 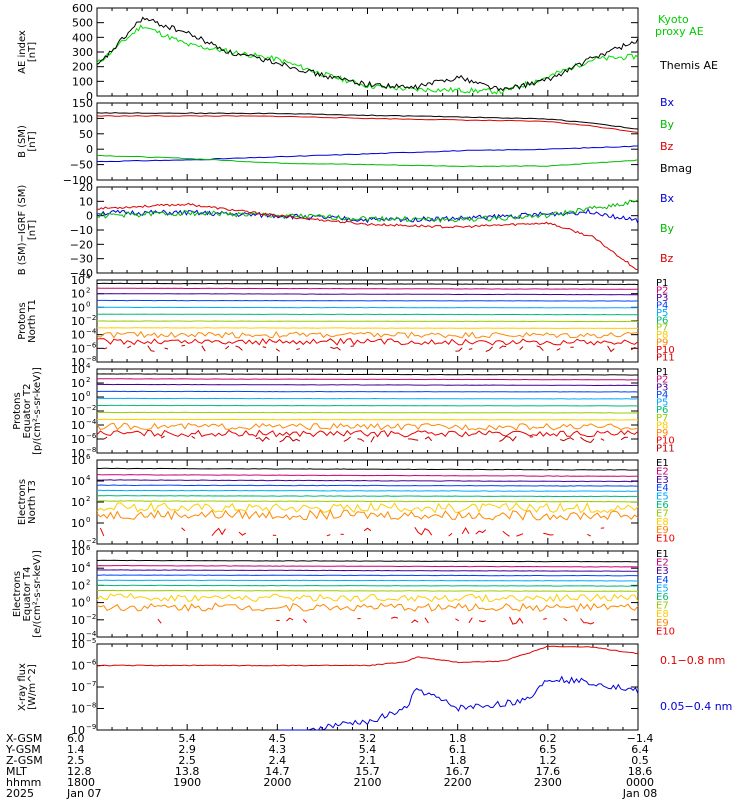 I want to click on protons-t1-panel-channel-p6, so click(x=367, y=314).